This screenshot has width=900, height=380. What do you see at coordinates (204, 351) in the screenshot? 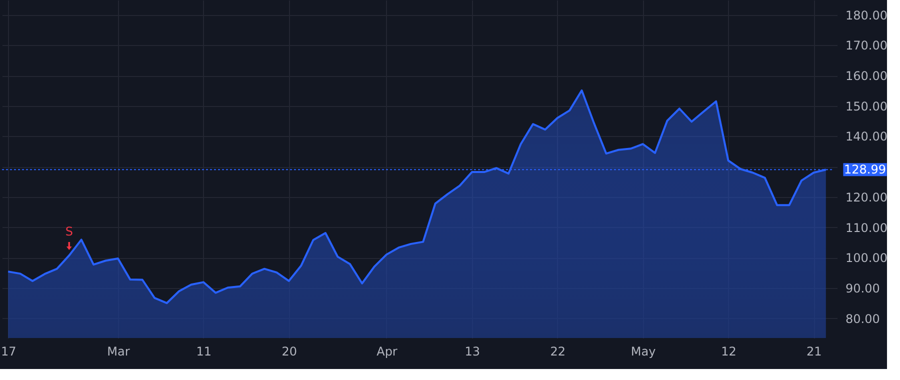
I see `x-tick-label: 11` at bounding box center [204, 351].